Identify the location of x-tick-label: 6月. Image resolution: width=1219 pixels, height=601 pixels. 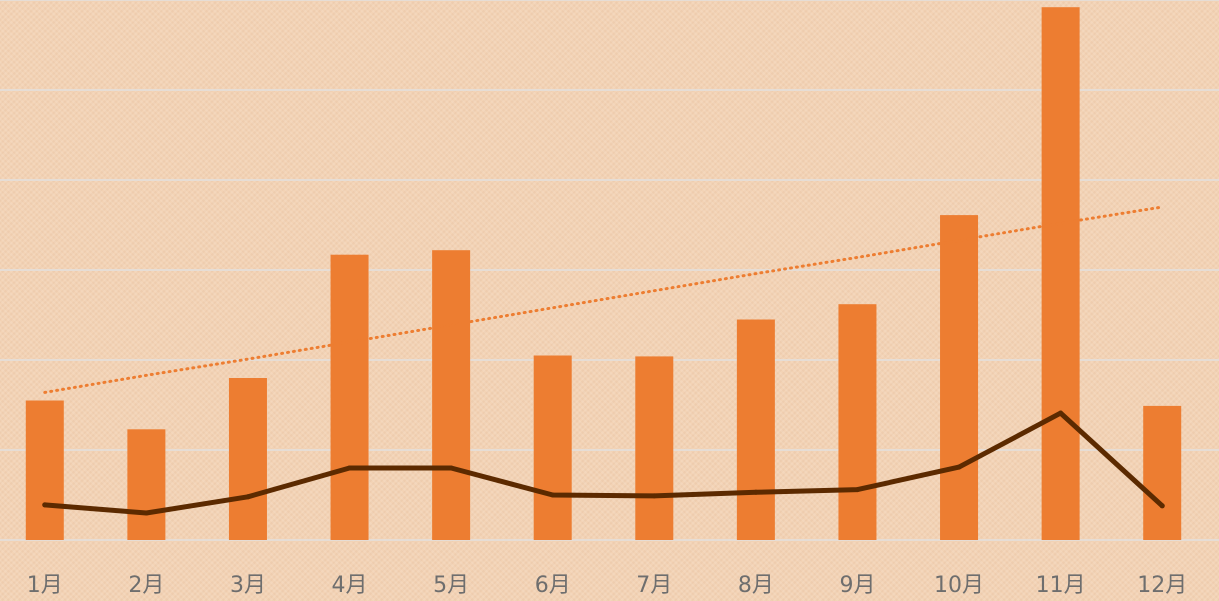
(553, 585).